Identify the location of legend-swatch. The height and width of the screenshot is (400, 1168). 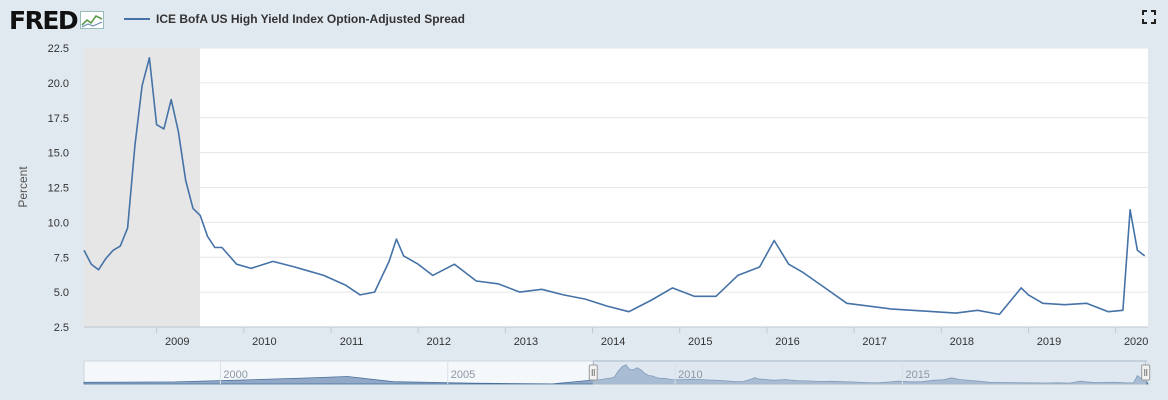
(137, 19).